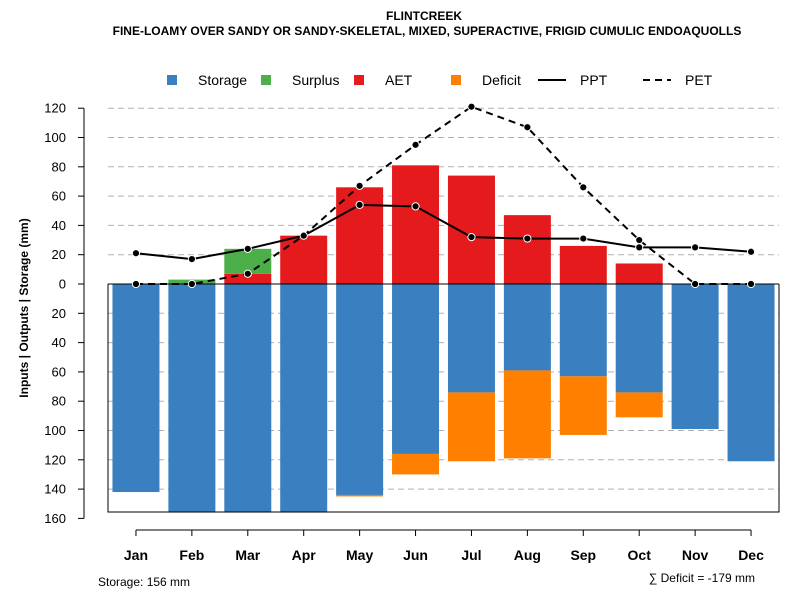 The height and width of the screenshot is (600, 800). What do you see at coordinates (583, 555) in the screenshot?
I see `x-tick-label: Sep` at bounding box center [583, 555].